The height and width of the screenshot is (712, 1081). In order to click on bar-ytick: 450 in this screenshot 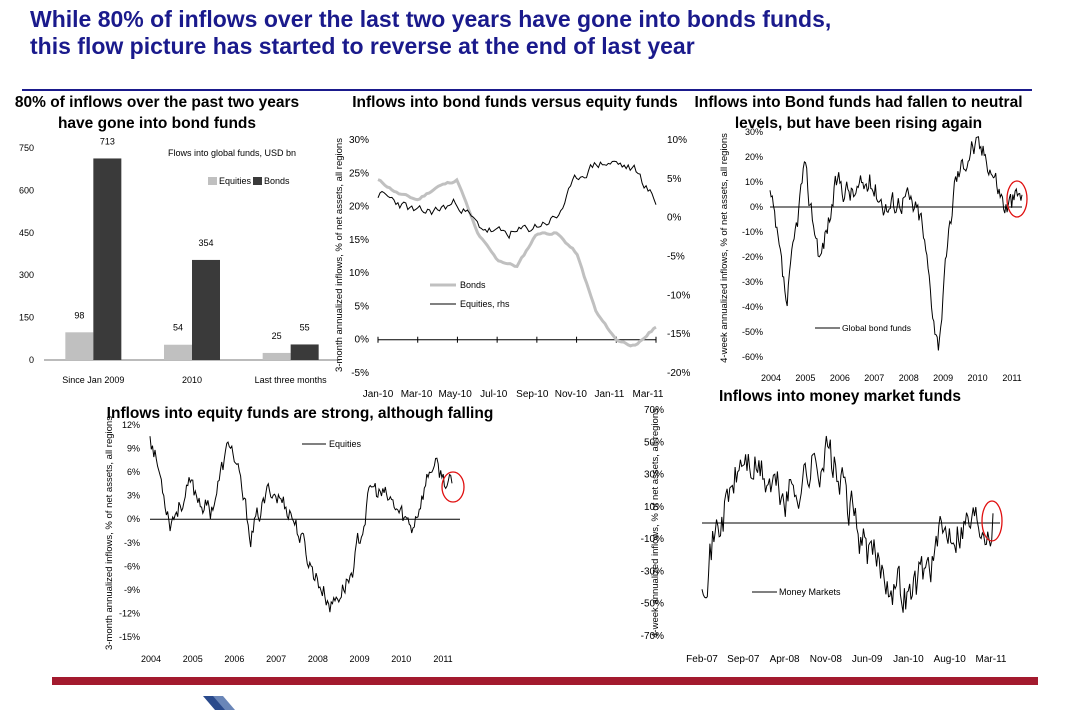, I will do `click(26, 233)`.